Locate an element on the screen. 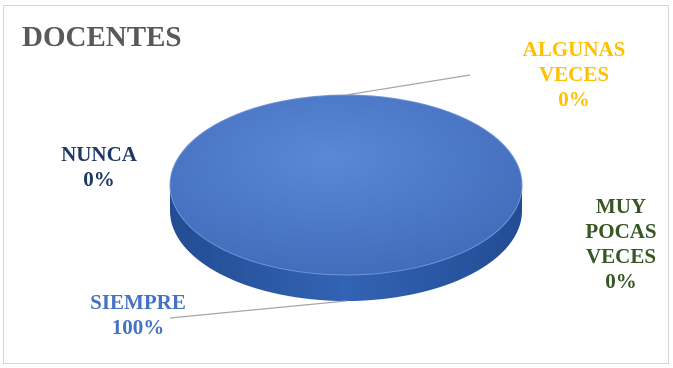  chart-title: DOCENTES is located at coordinates (102, 37).